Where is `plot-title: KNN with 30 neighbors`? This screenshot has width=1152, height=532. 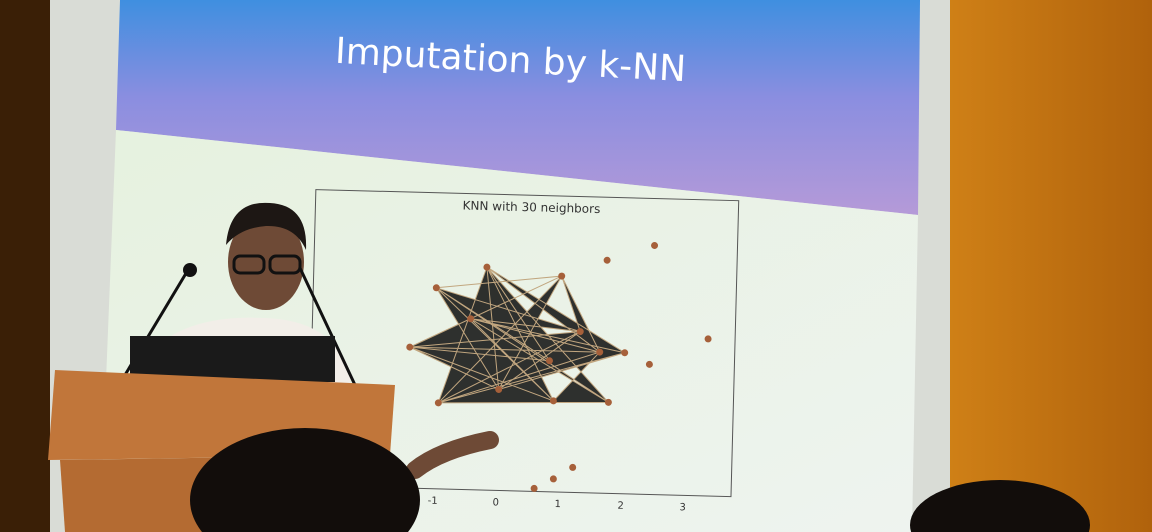
plot-title: KNN with 30 neighbors is located at coordinates (531, 207).